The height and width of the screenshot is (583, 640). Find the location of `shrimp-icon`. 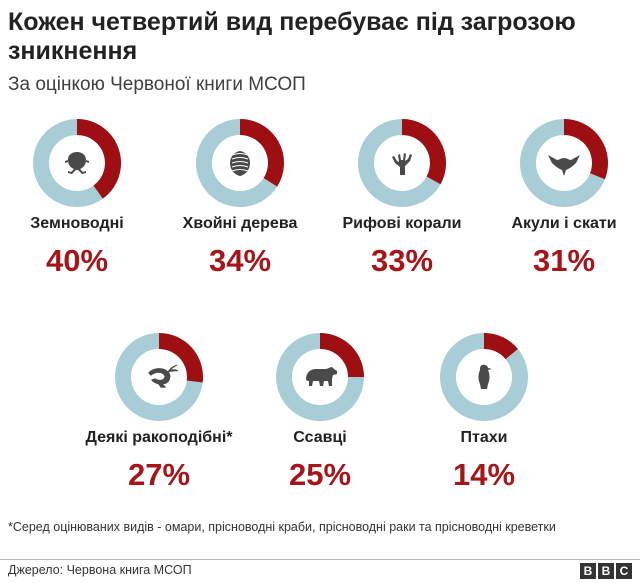

shrimp-icon is located at coordinates (163, 376).